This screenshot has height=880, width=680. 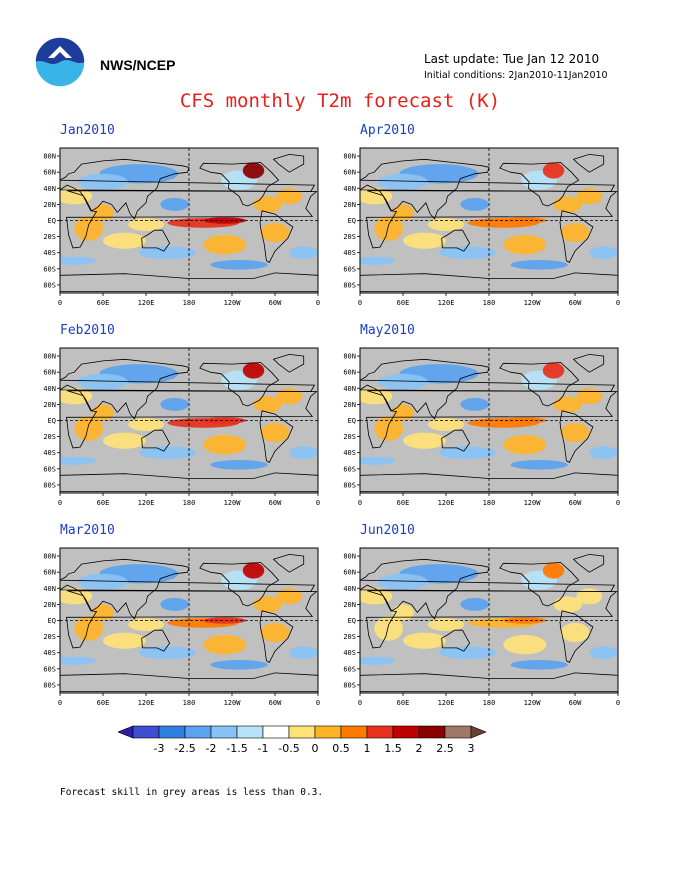 I want to click on lon-tick-label: 120W, so click(x=533, y=503).